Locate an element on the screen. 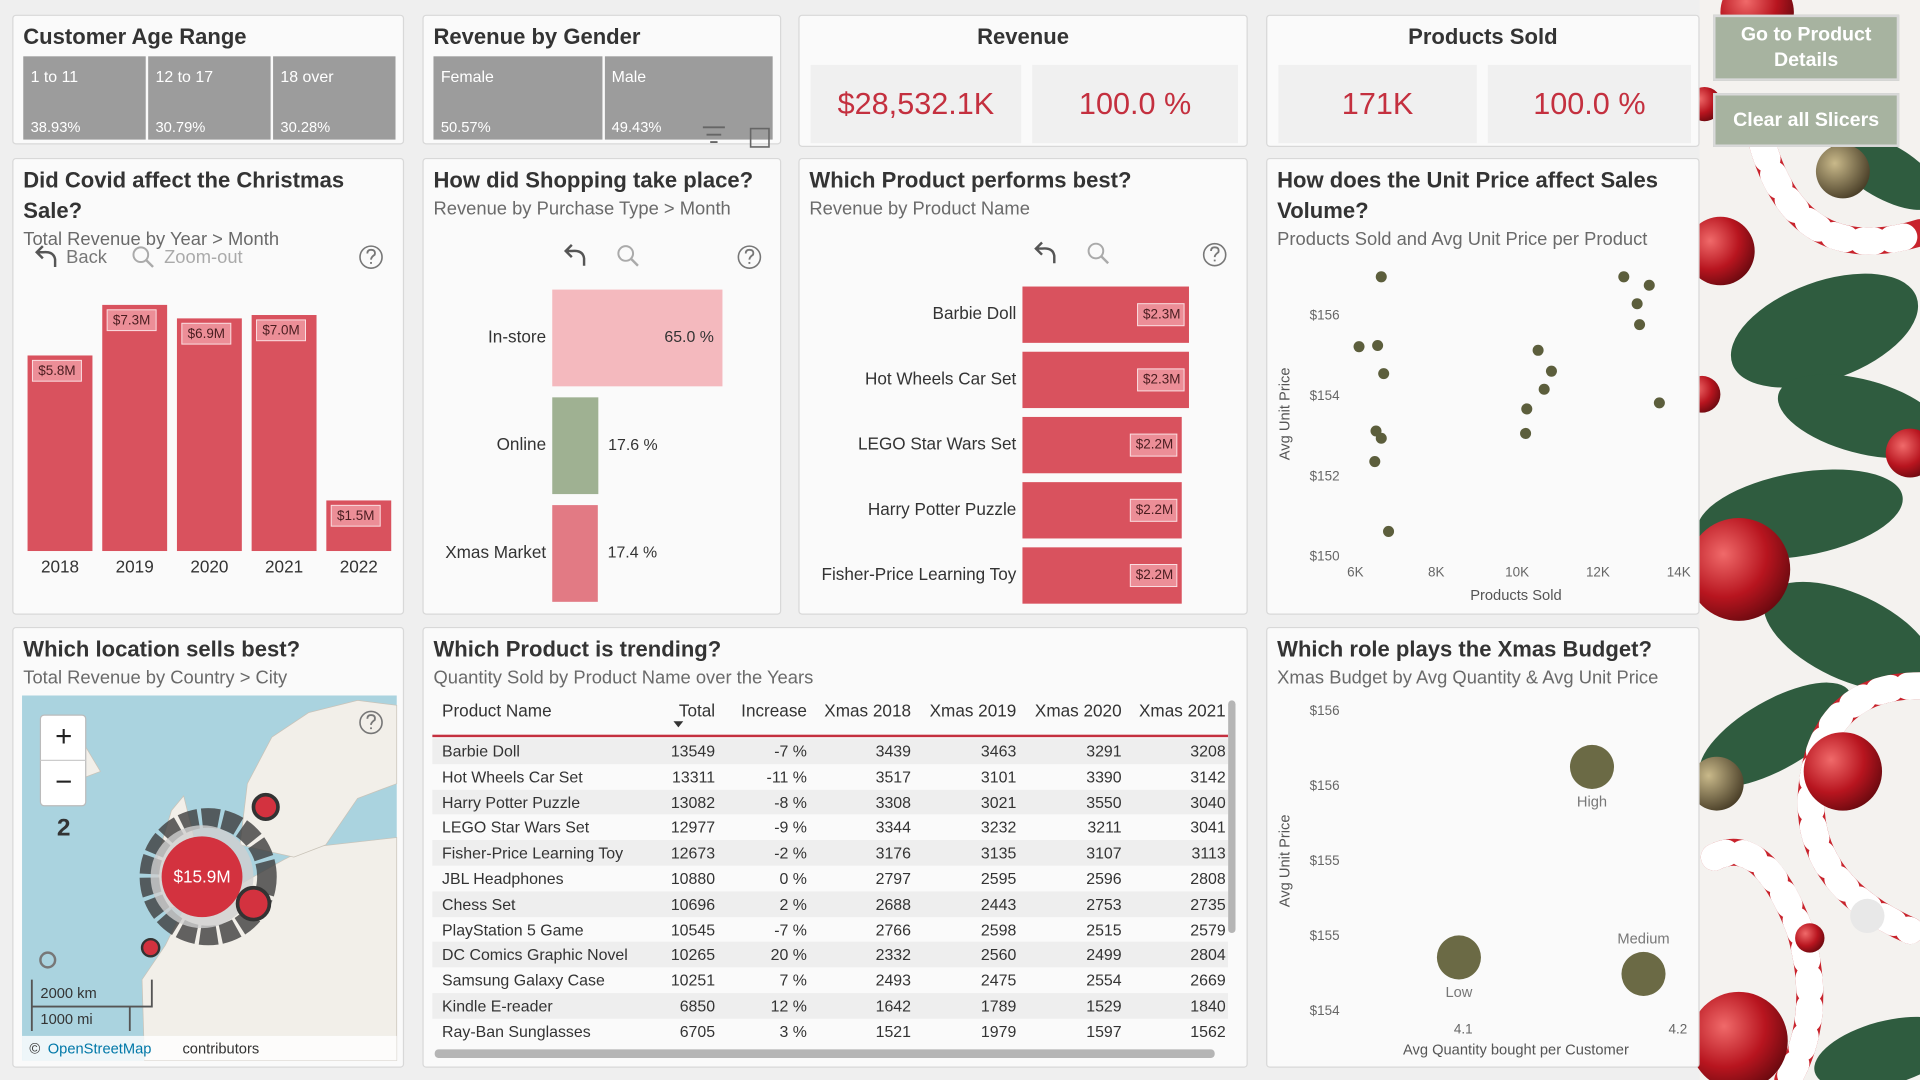  table-cell: 2808 is located at coordinates (1208, 878).